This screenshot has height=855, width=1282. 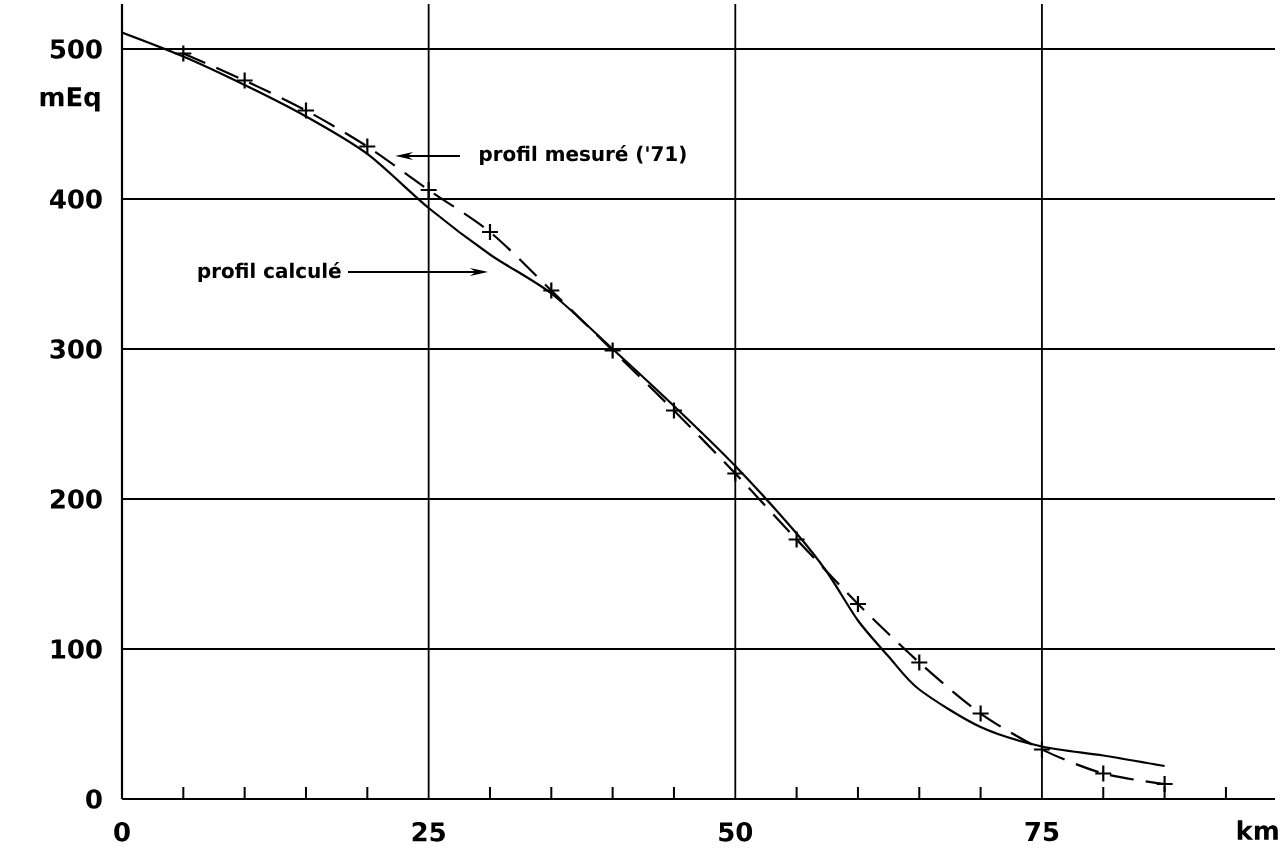 What do you see at coordinates (1042, 832) in the screenshot?
I see `x-tick-label: 75` at bounding box center [1042, 832].